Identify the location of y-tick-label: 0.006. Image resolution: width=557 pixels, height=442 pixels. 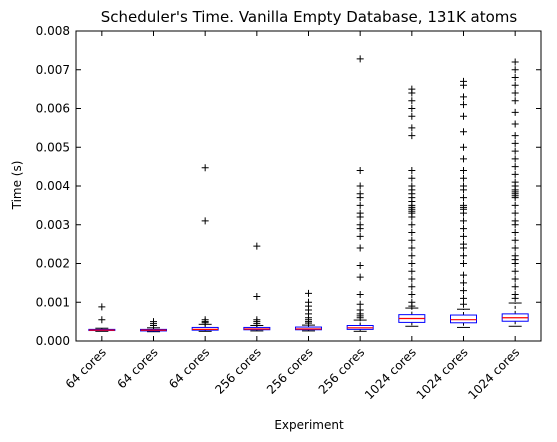
(53, 109).